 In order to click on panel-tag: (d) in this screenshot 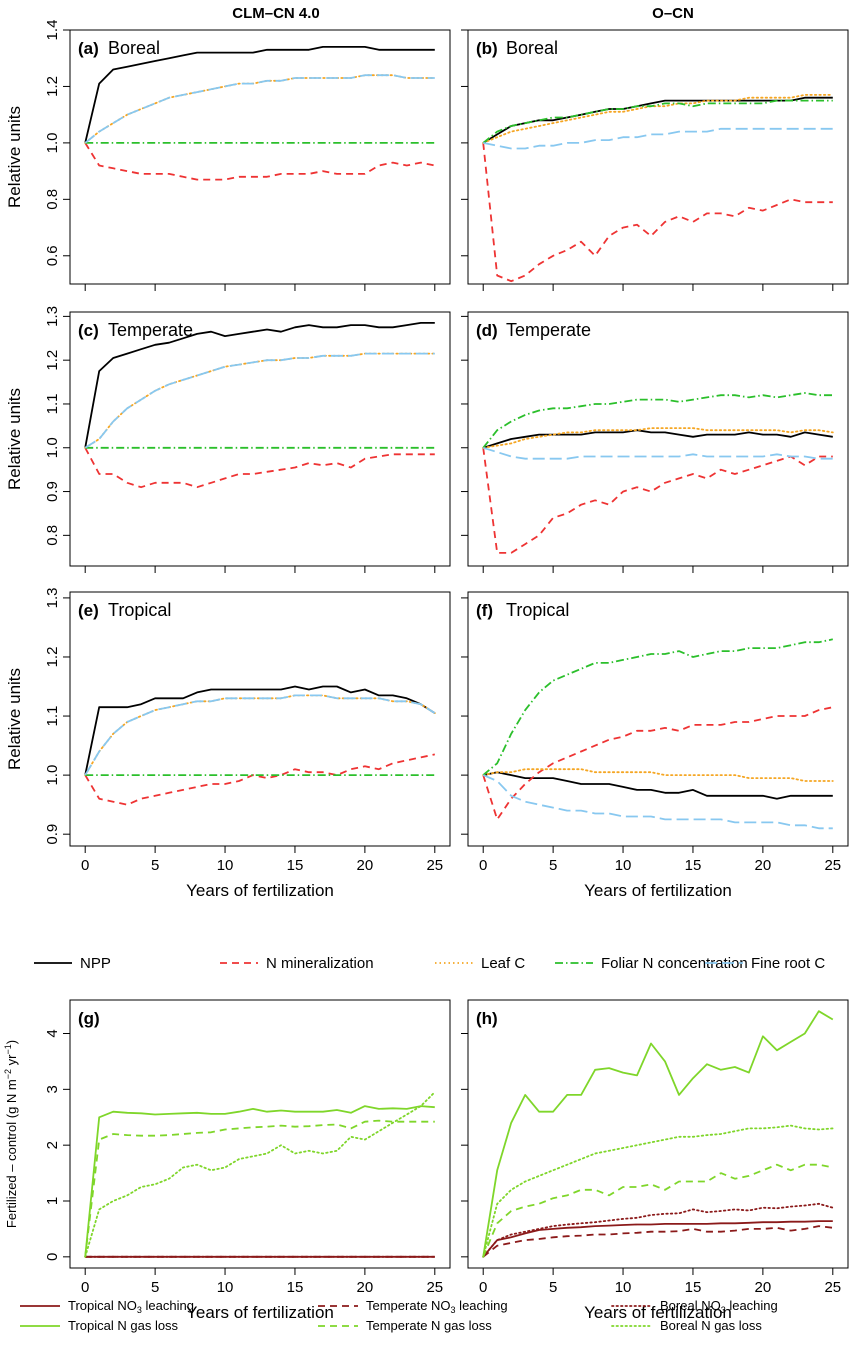, I will do `click(487, 330)`.